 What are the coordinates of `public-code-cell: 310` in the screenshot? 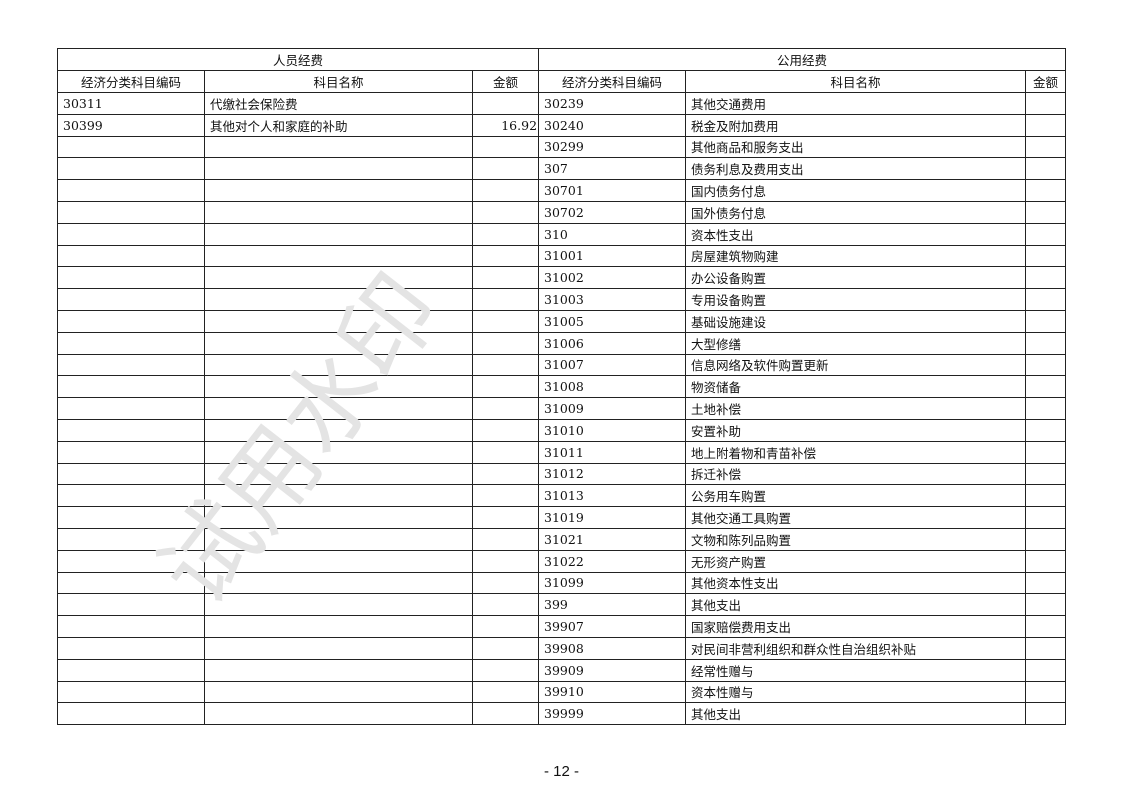 It's located at (612, 234).